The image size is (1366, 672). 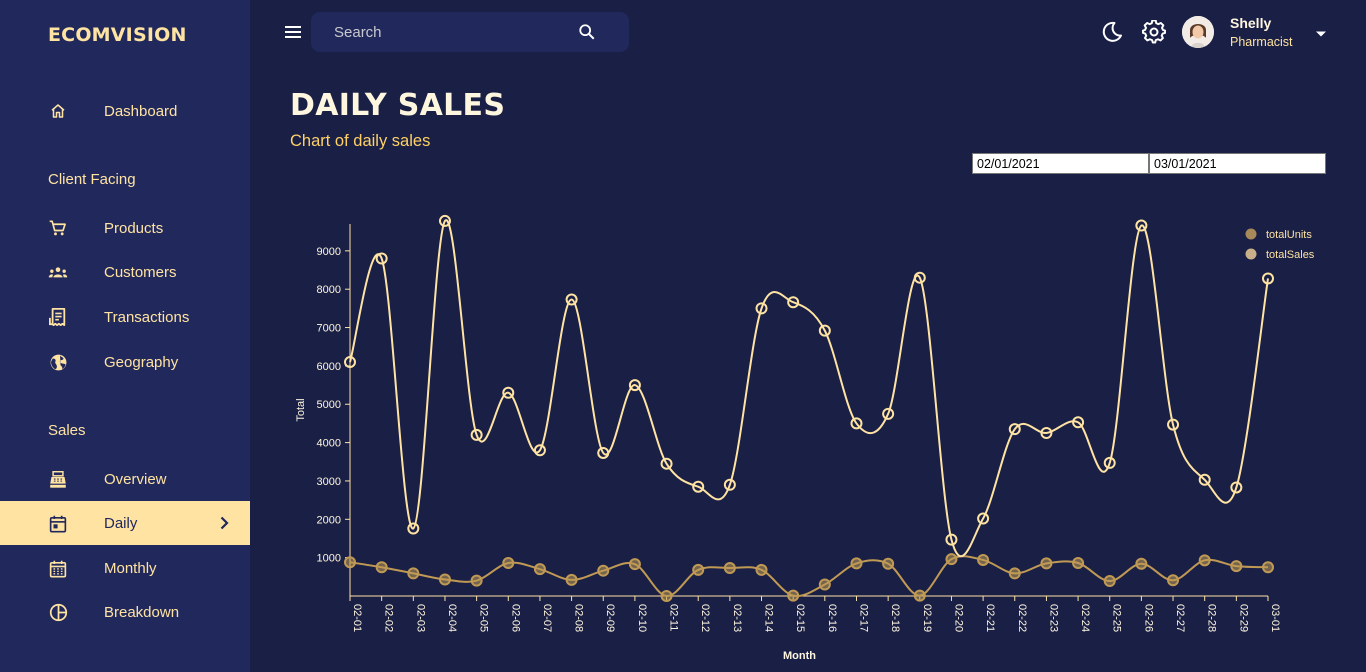 I want to click on sidebar-item-breakdown: Breakdown, so click(x=125, y=612).